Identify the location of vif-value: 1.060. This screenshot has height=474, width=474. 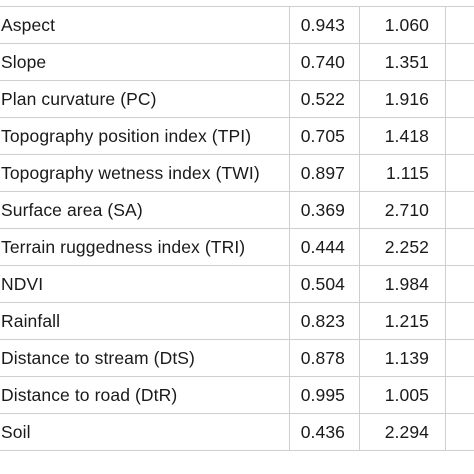
(403, 25).